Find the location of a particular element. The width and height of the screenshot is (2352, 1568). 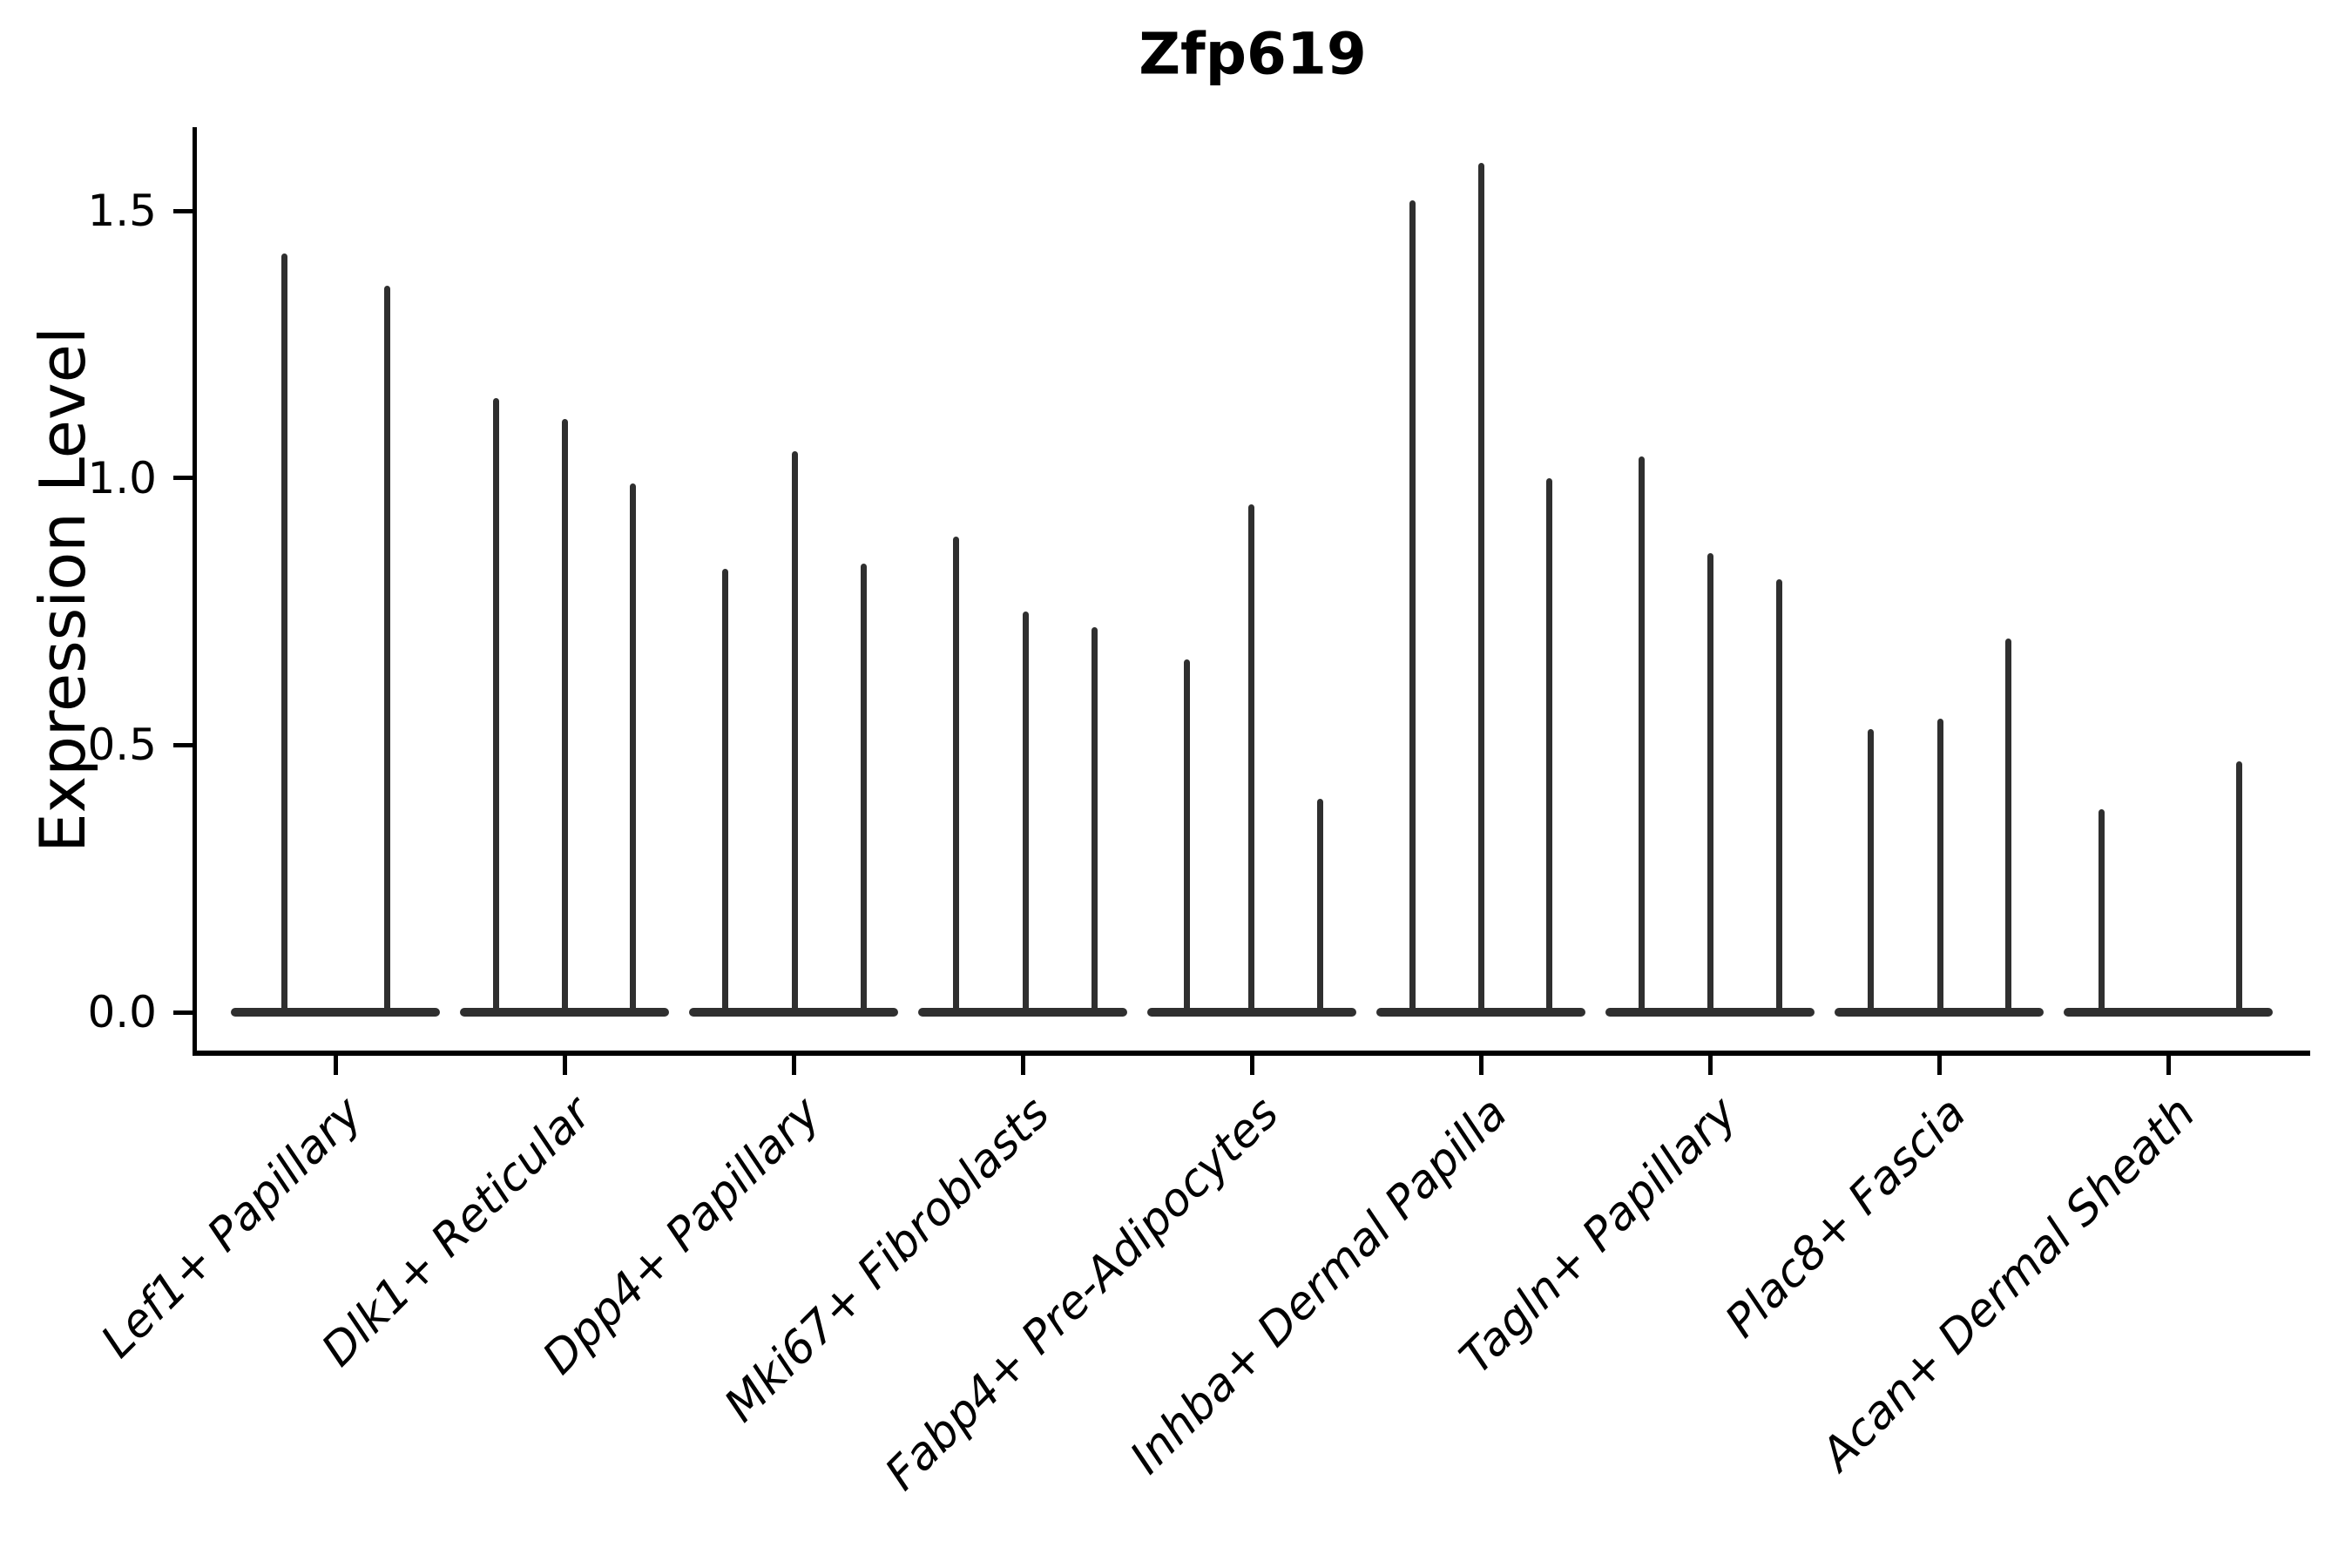

y-tick-label: 0.0 is located at coordinates (122, 1012).